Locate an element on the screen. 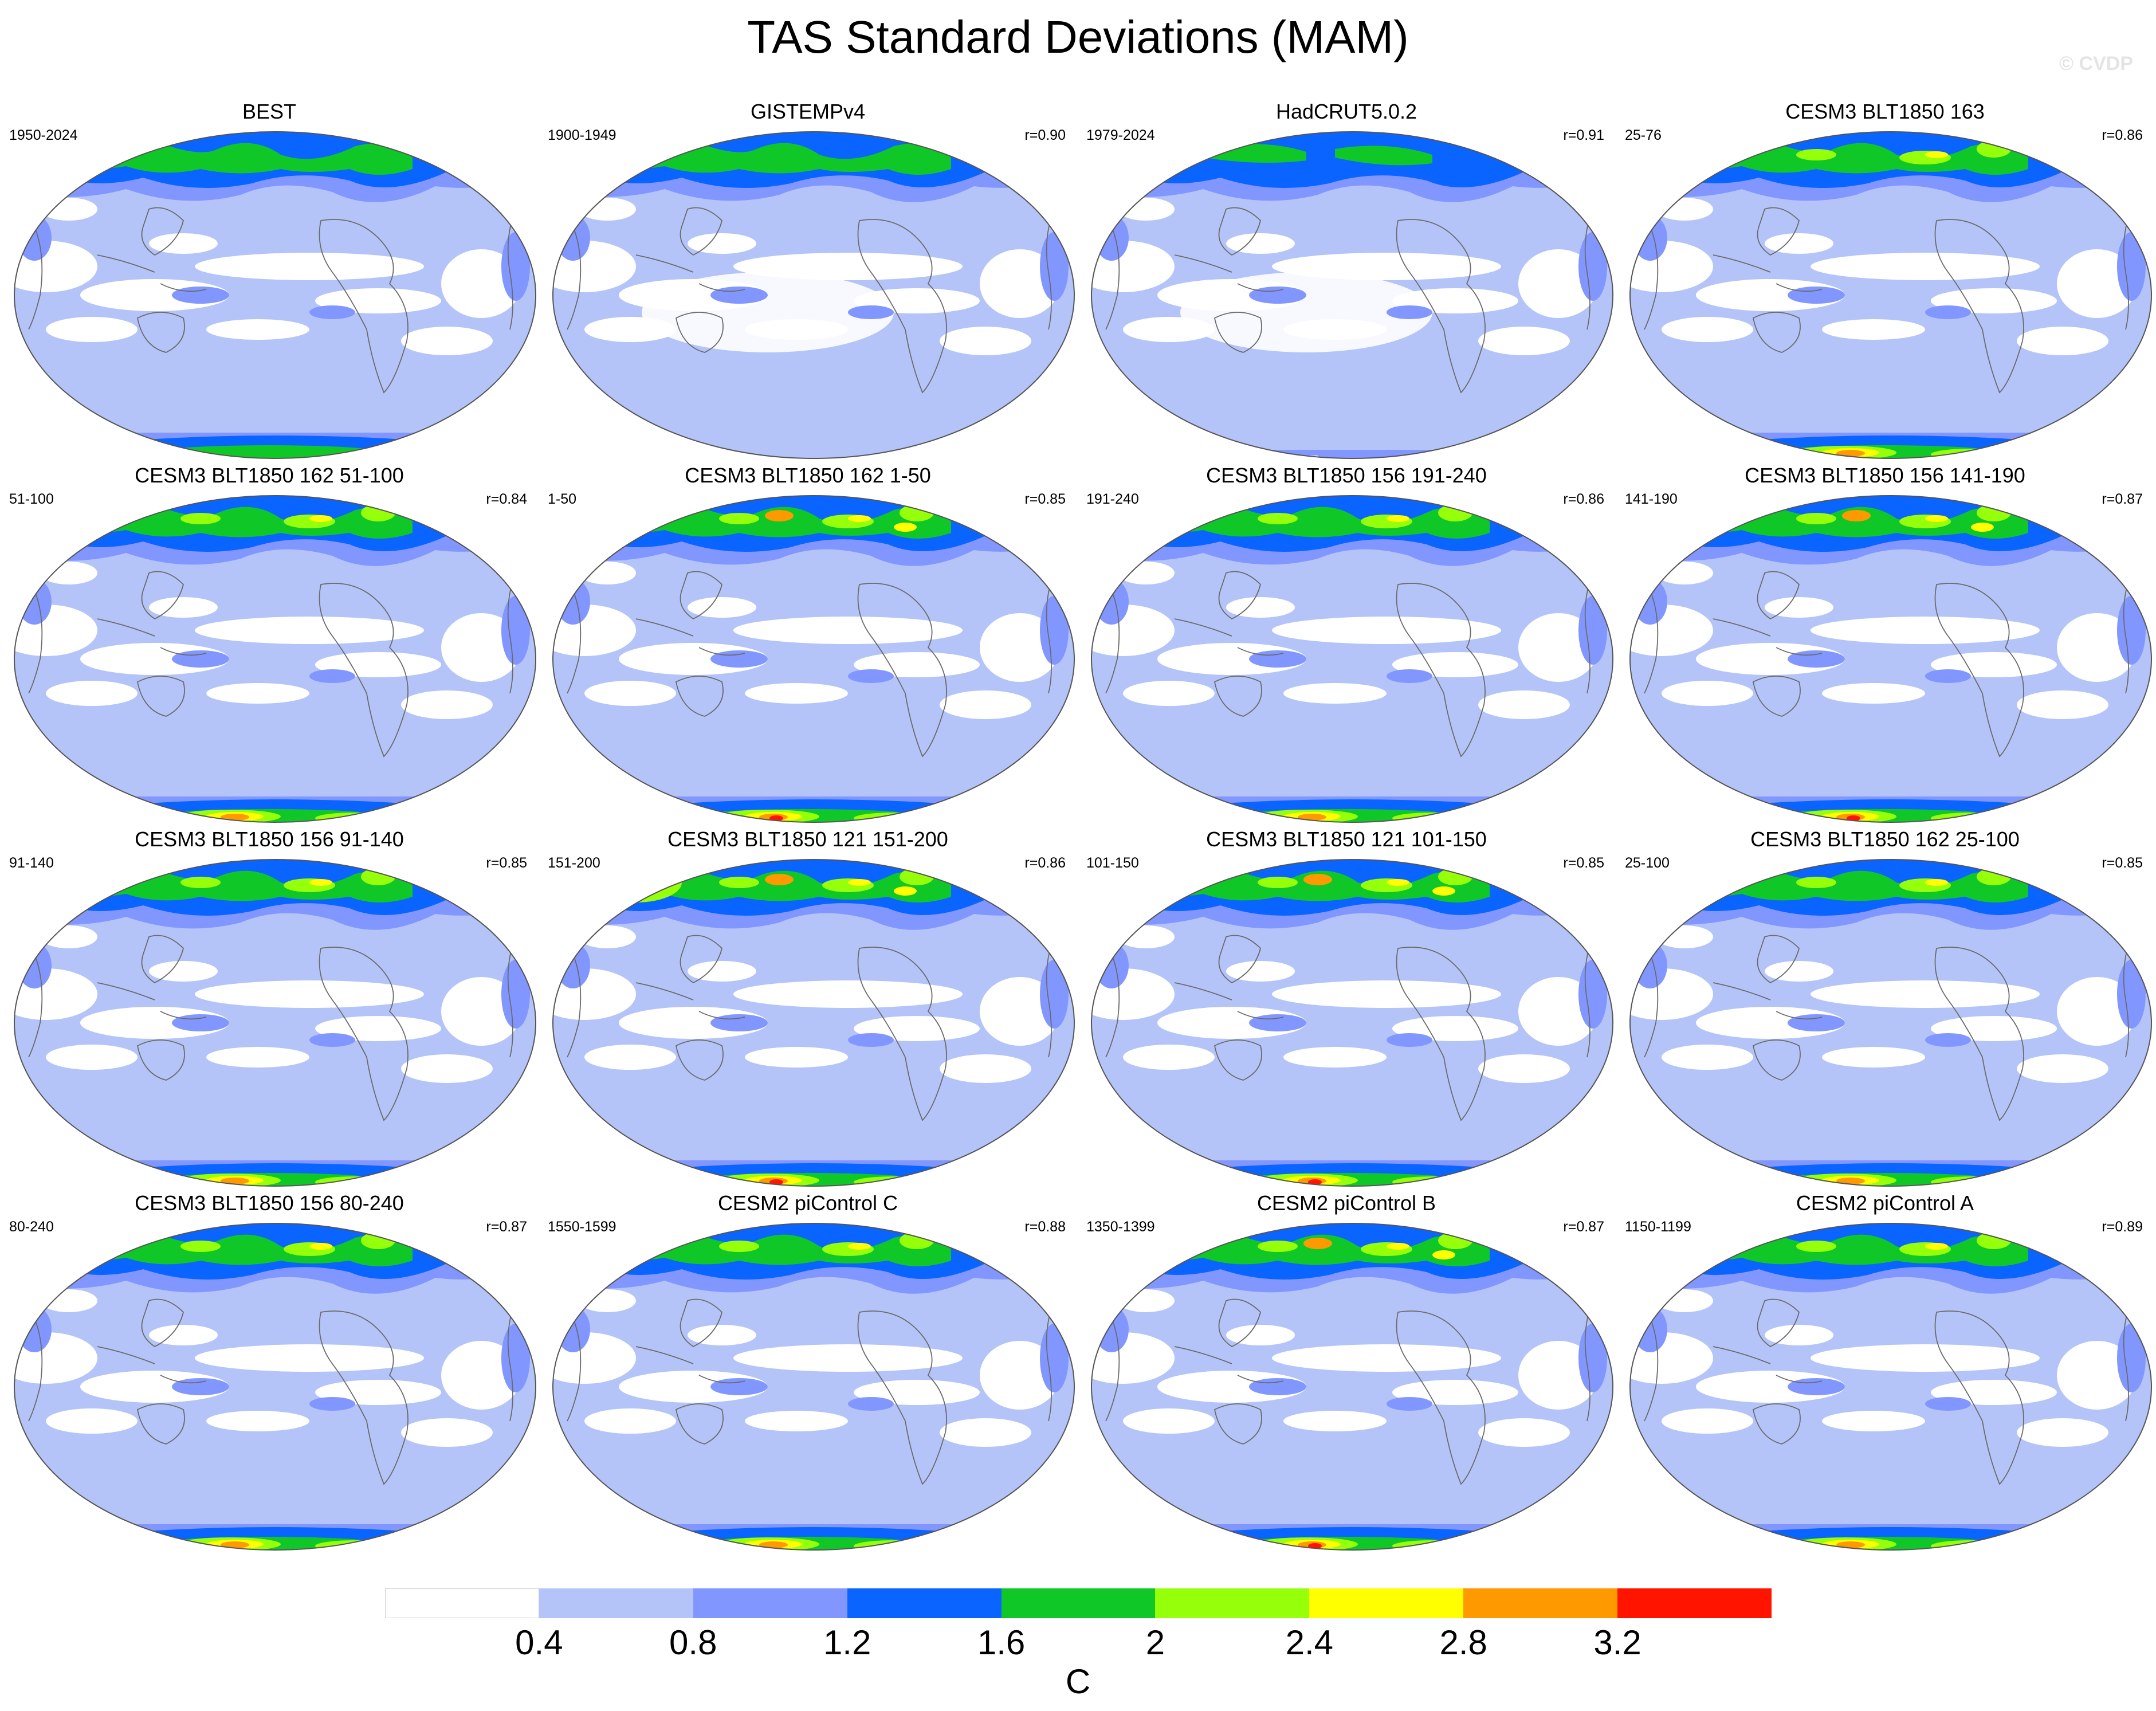 The height and width of the screenshot is (1711, 2156). panel-title: CESM3 BLT1850 121 101-150 is located at coordinates (1346, 839).